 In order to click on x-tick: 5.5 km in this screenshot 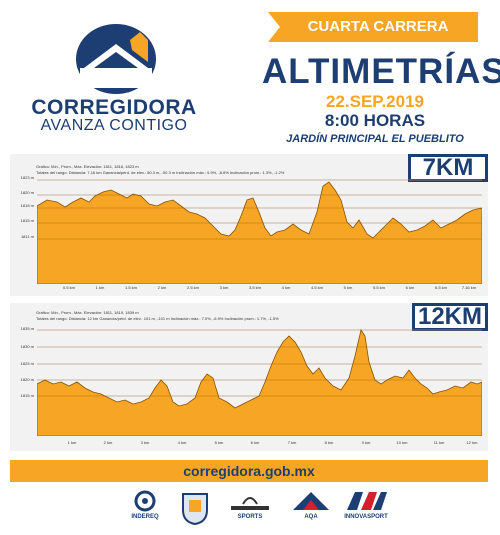, I will do `click(378, 287)`.